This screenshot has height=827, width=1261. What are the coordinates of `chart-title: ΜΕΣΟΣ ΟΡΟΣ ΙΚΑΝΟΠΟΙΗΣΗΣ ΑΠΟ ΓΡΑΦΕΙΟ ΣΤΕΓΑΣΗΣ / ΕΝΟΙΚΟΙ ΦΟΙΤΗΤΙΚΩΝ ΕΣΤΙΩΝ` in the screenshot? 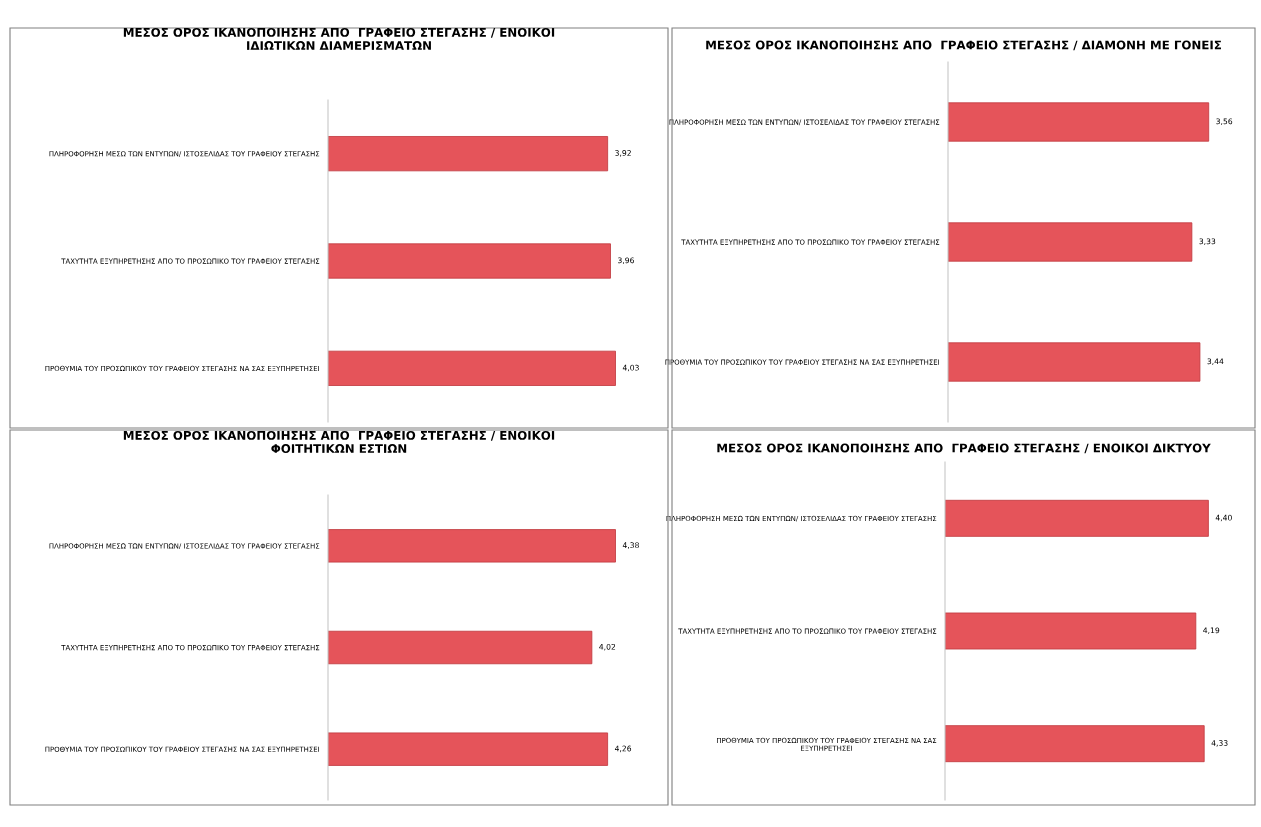 It's located at (339, 442).